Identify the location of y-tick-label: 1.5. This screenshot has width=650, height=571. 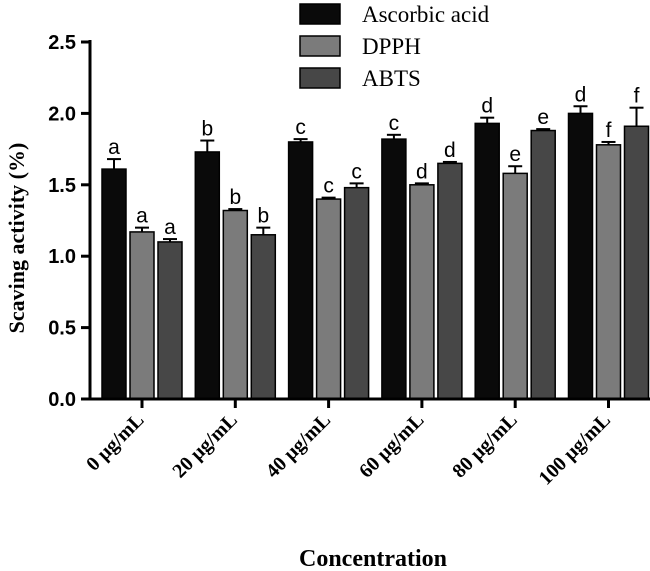
(62, 186).